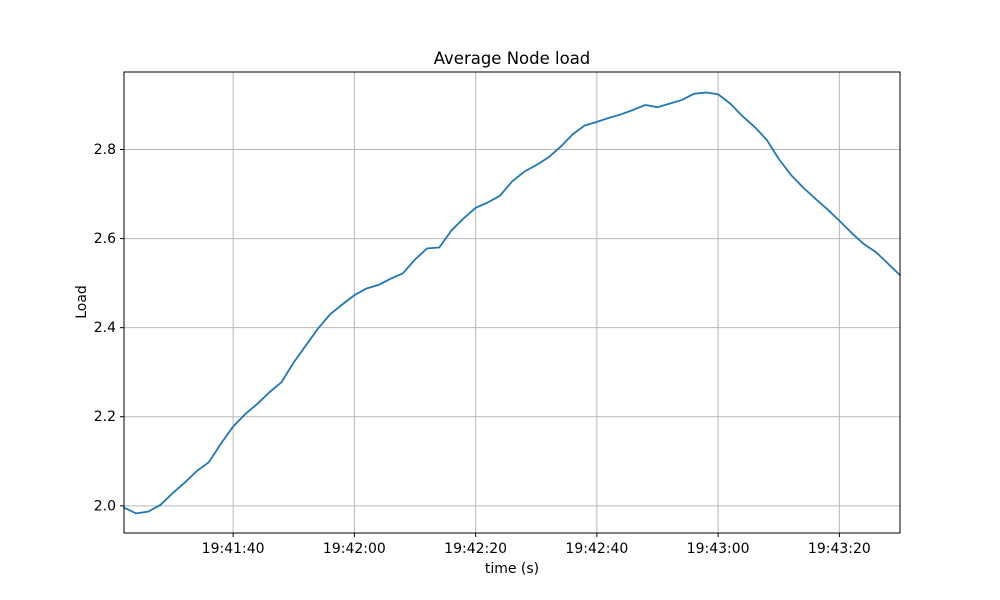 The image size is (1000, 600). I want to click on y-tick-label: 2.0, so click(105, 506).